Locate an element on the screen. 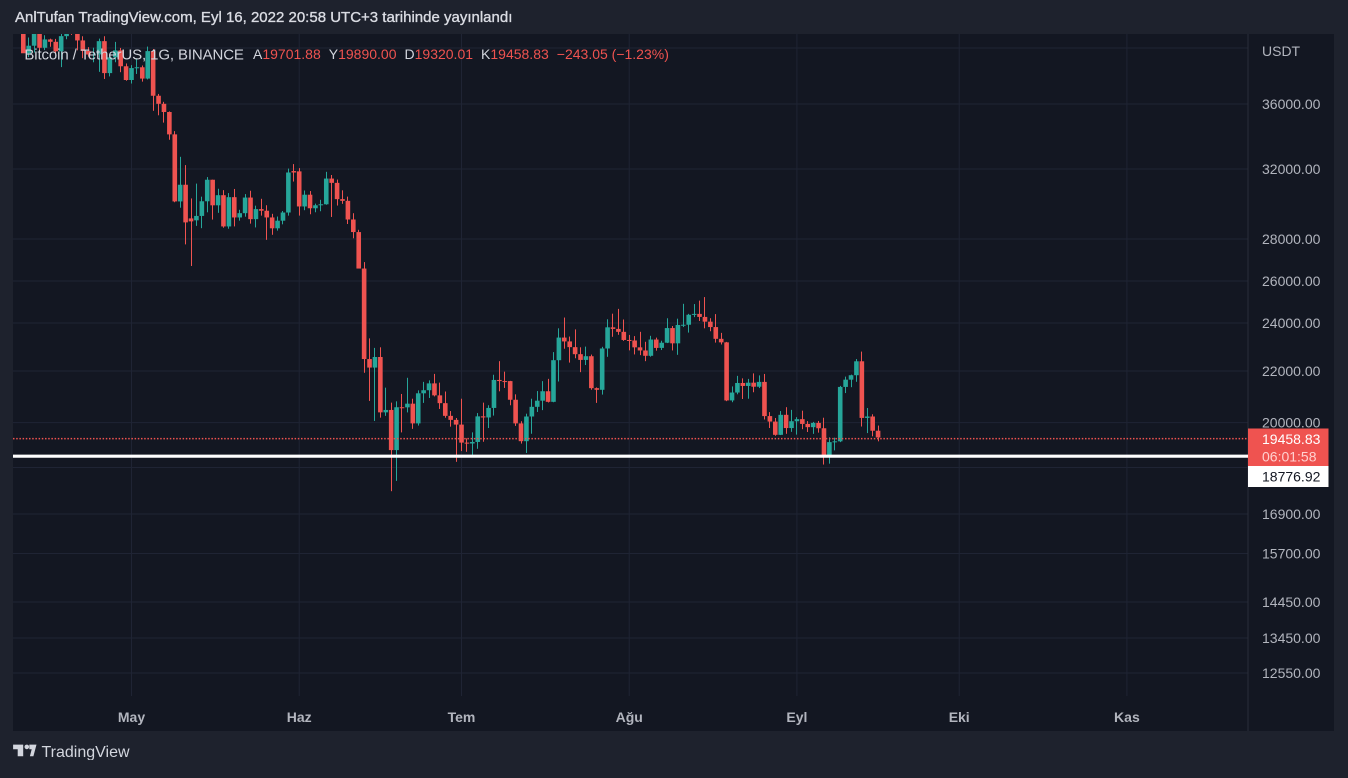  svg-text: Kas is located at coordinates (1127, 717).